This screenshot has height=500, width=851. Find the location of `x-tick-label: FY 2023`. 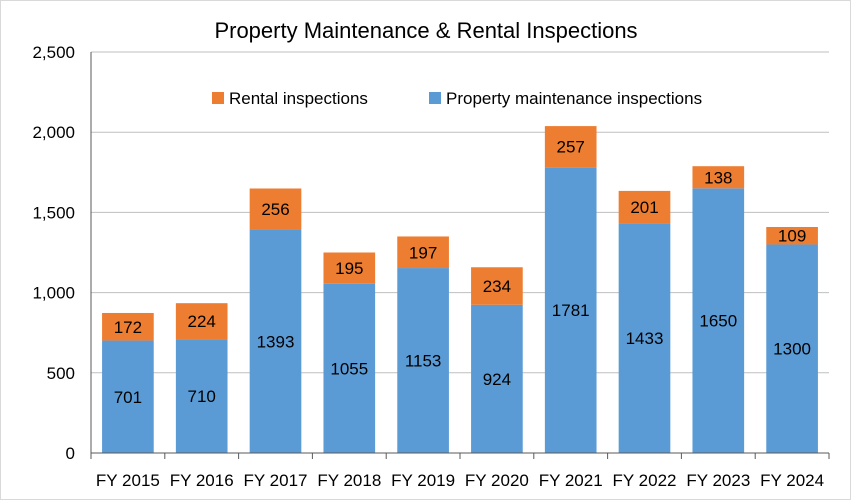

x-tick-label: FY 2023 is located at coordinates (718, 480).